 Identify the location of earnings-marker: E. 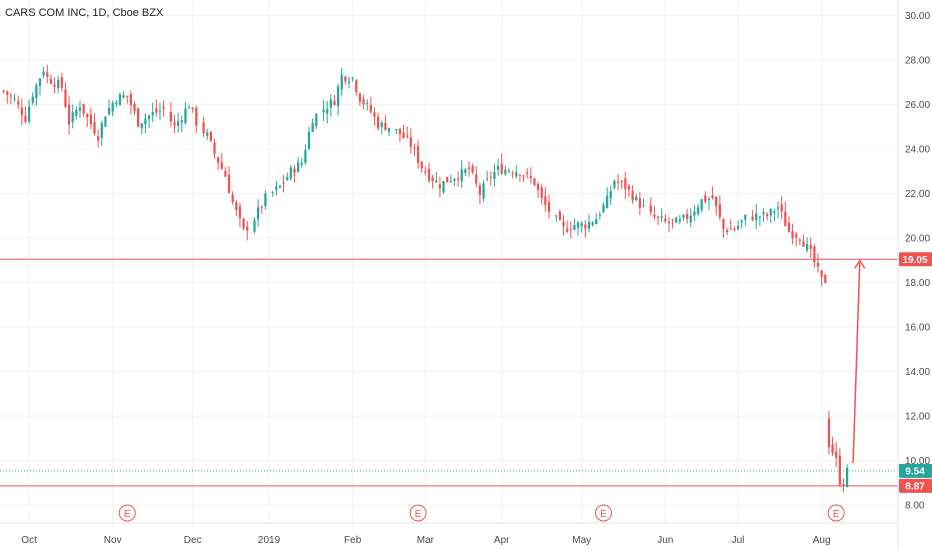
(127, 513).